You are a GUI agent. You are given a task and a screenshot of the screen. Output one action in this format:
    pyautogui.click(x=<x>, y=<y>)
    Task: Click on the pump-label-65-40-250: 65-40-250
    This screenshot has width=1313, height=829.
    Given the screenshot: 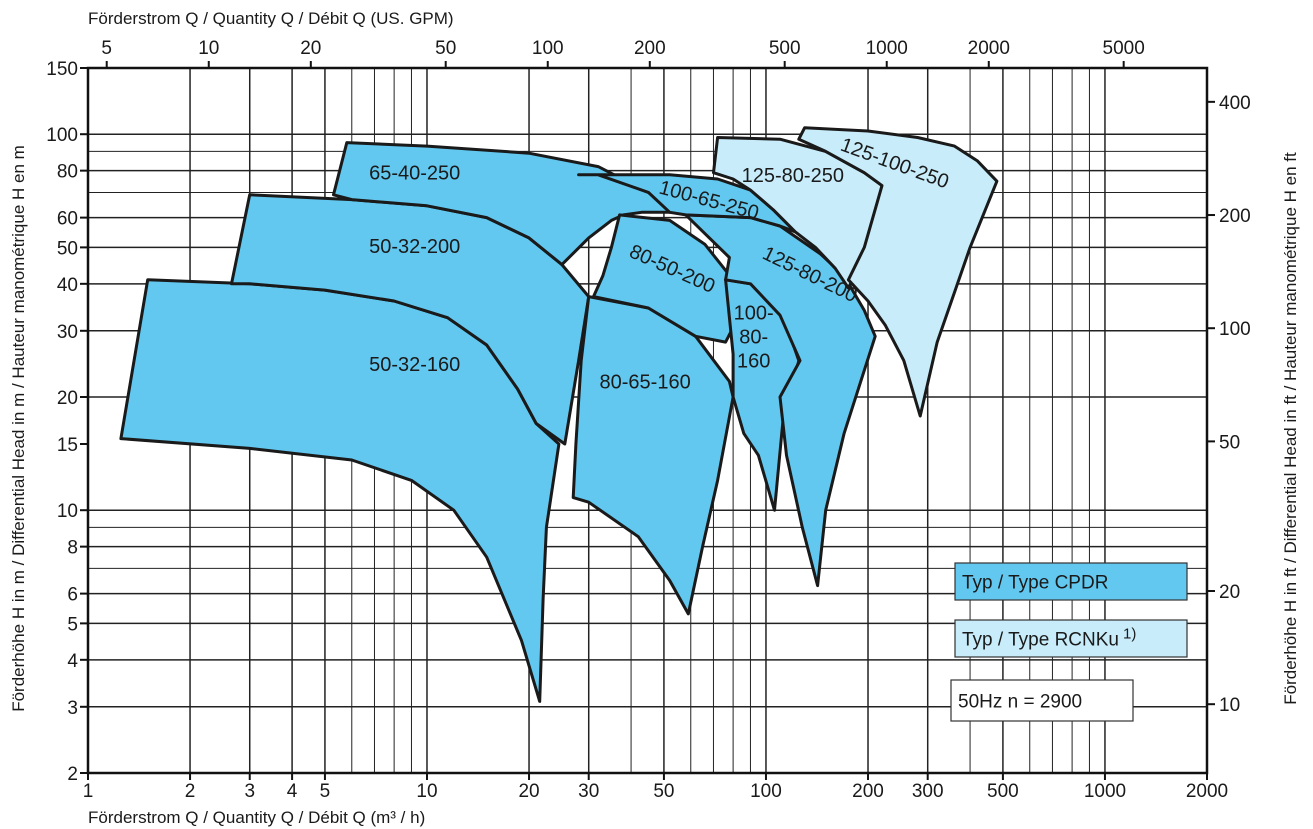 What is the action you would take?
    pyautogui.click(x=414, y=174)
    